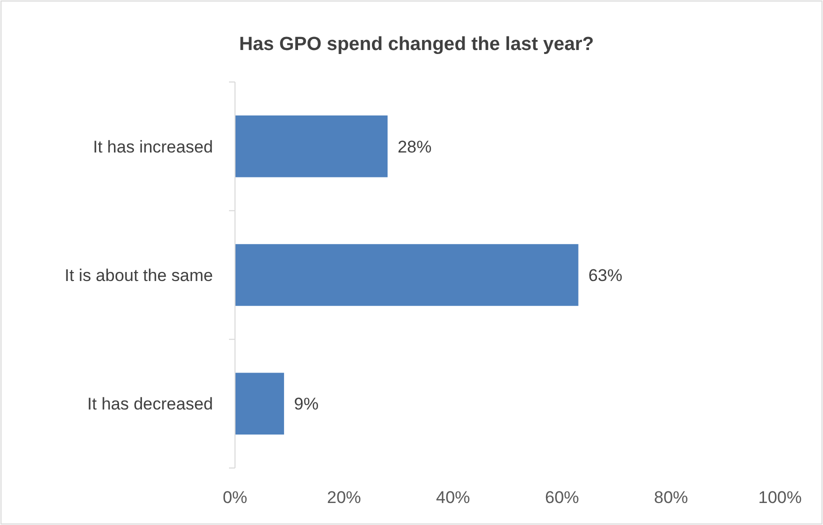  Describe the element at coordinates (235, 497) in the screenshot. I see `x-tick-label: 0%` at that location.